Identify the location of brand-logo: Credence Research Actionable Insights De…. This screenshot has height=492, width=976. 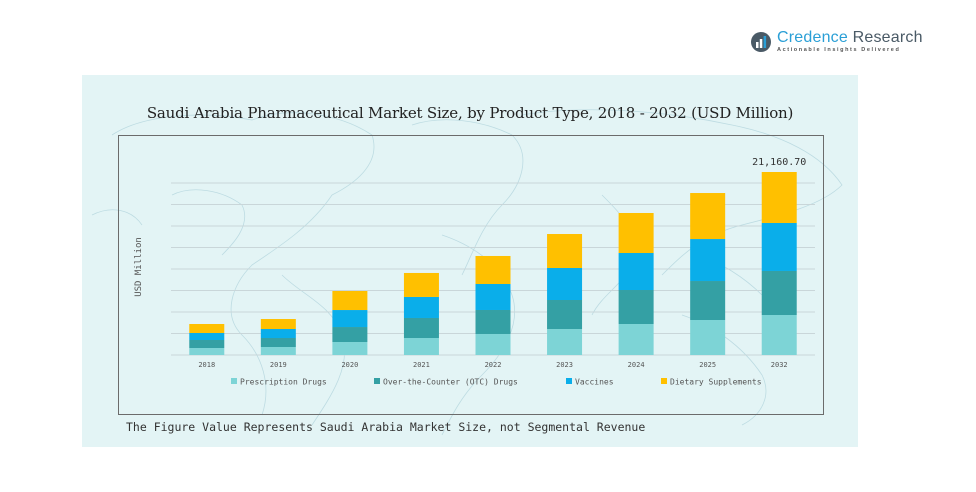
(836, 42).